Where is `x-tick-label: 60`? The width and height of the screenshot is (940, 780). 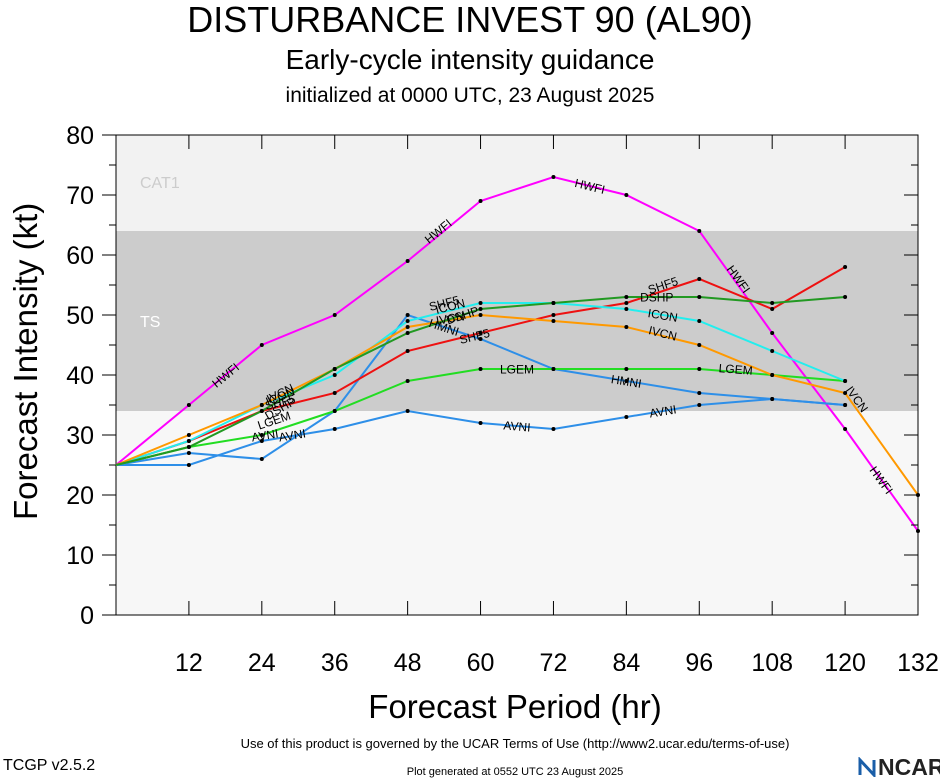
x-tick-label: 60 is located at coordinates (481, 663).